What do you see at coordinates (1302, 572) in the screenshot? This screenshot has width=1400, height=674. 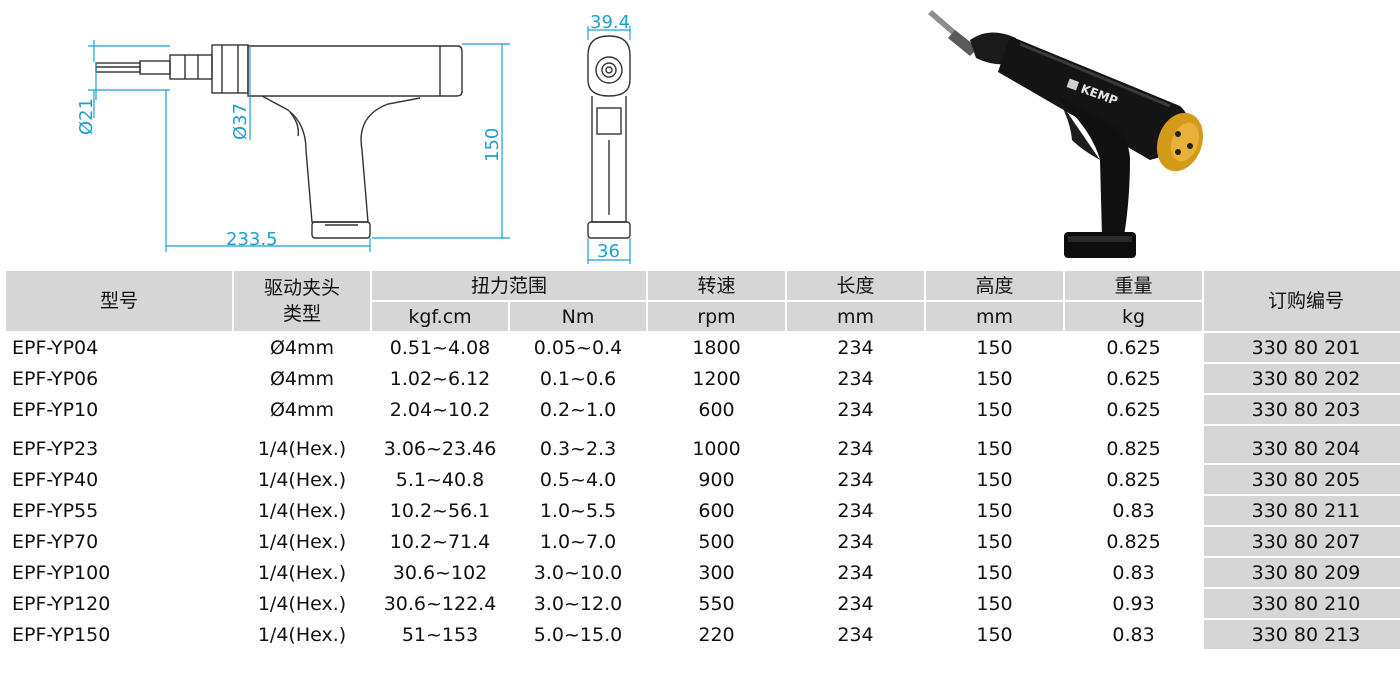 I see `row-order-number: 330 80 209` at bounding box center [1302, 572].